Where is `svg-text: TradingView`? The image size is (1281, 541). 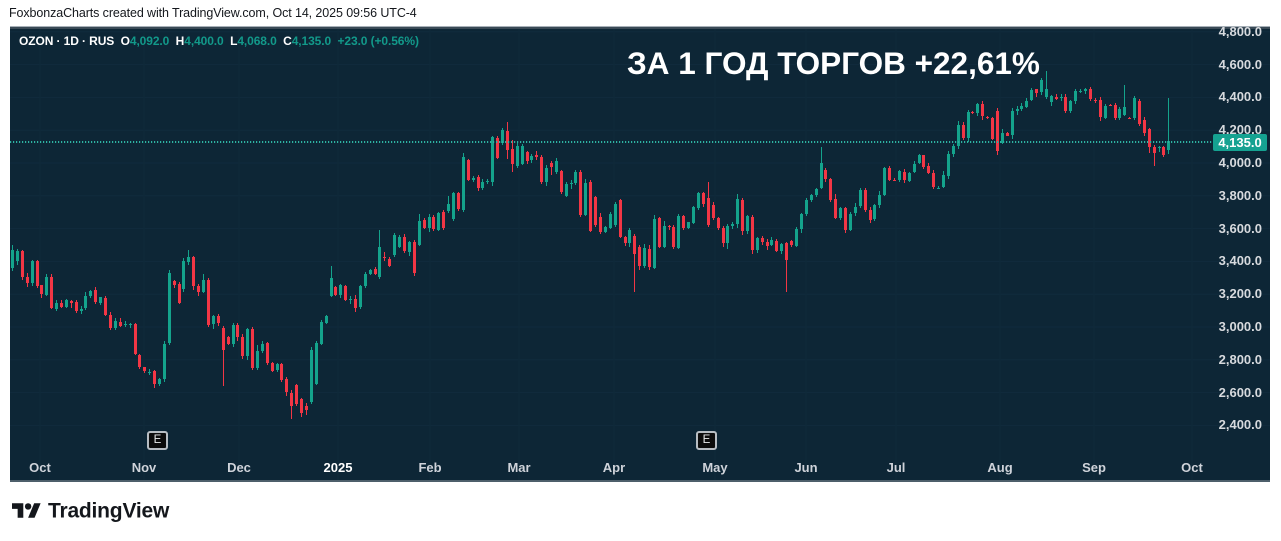 svg-text: TradingView is located at coordinates (109, 511).